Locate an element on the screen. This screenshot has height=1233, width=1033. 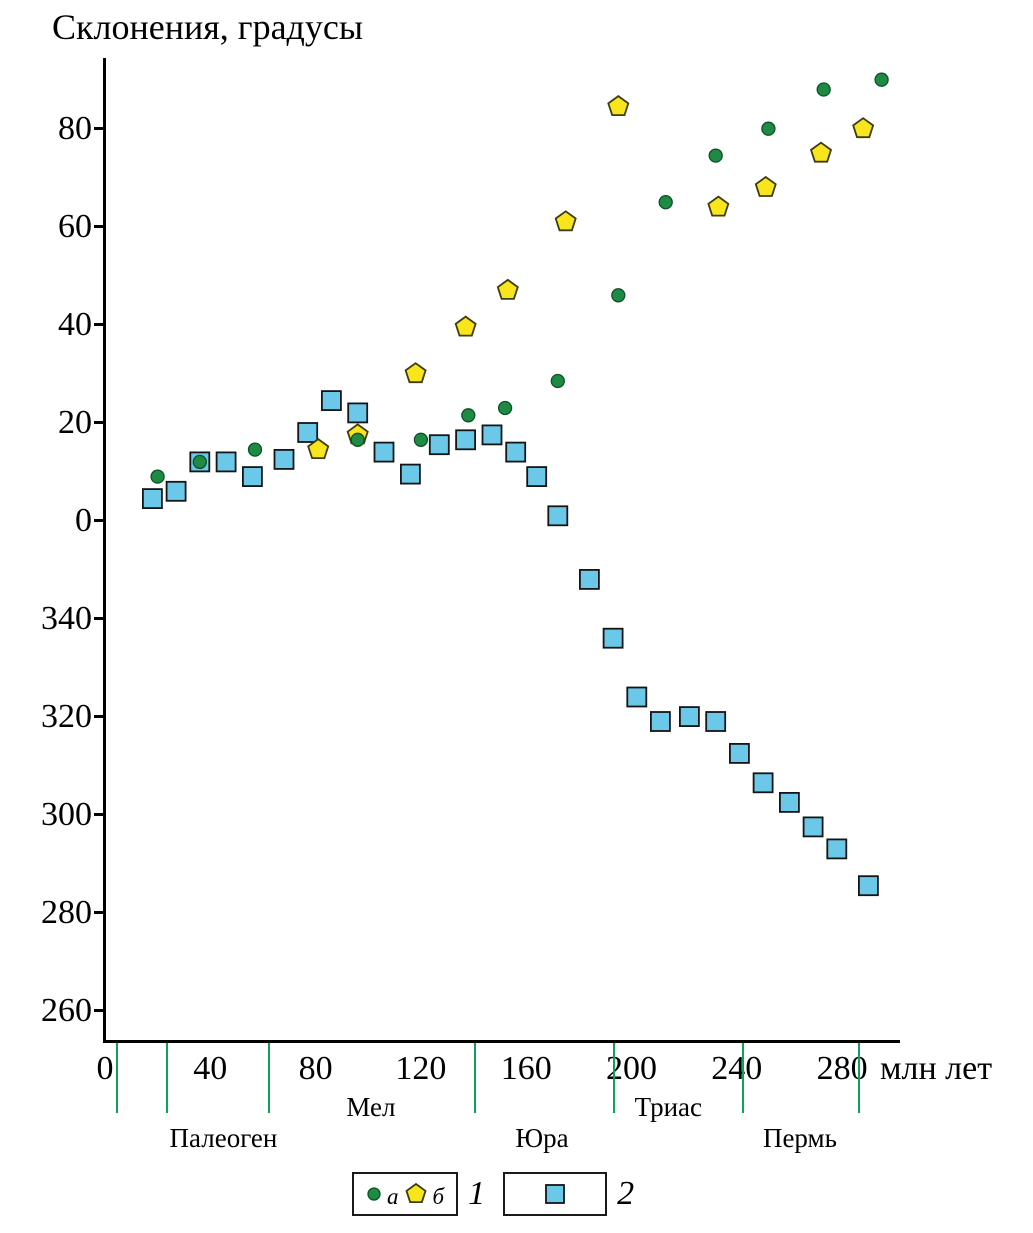
y-tick-label: 320 is located at coordinates (66, 716).